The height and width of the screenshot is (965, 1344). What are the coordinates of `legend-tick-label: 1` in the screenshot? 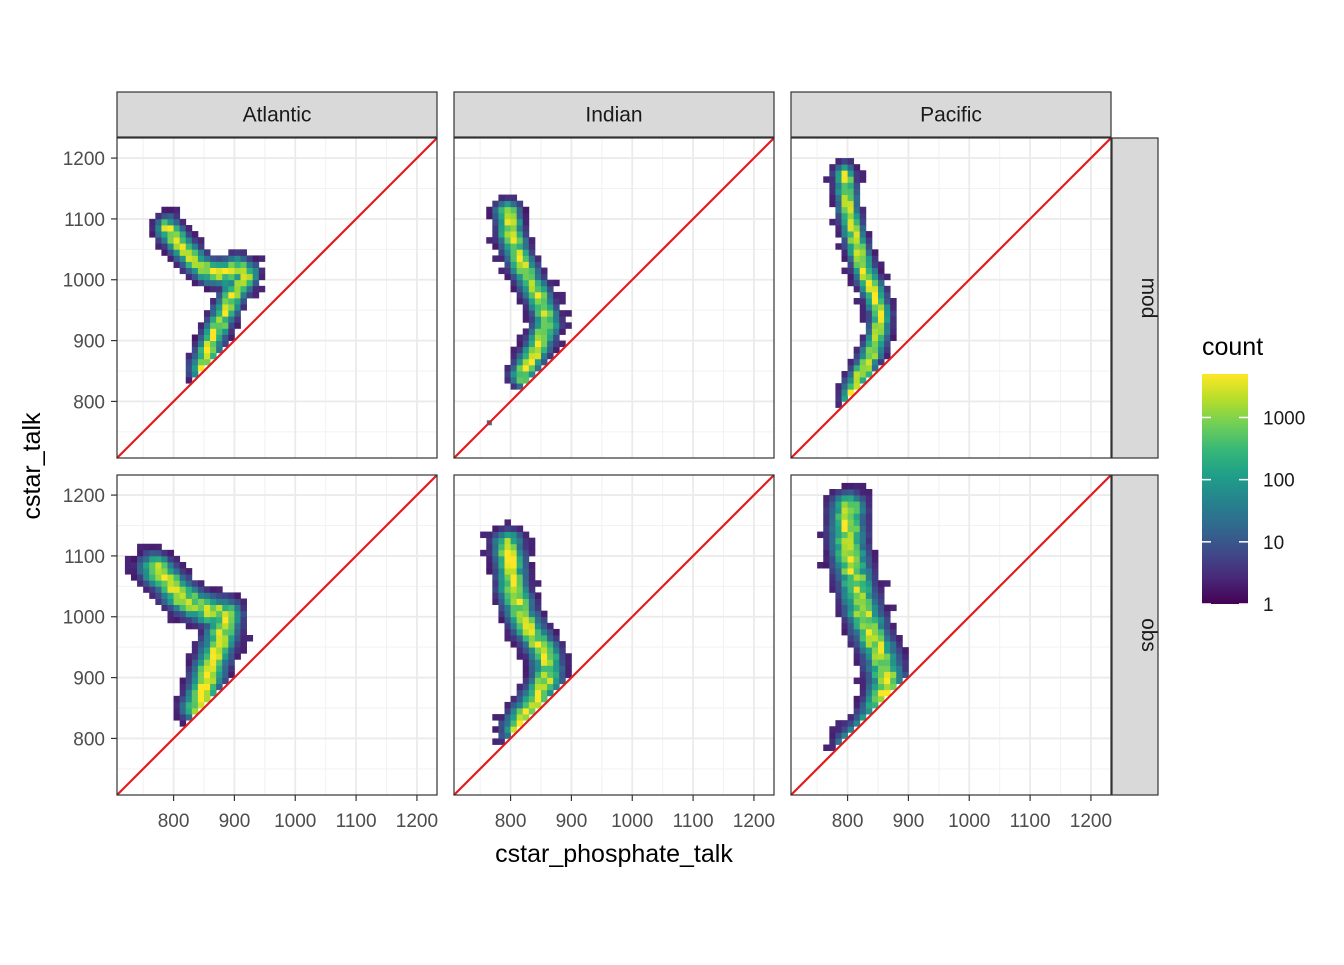 It's located at (1268, 605).